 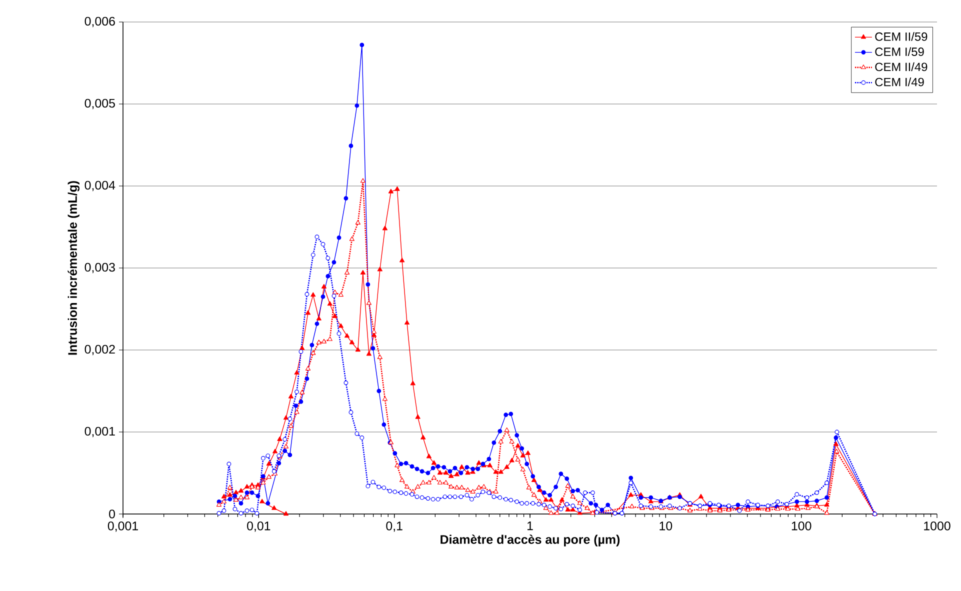 What do you see at coordinates (937, 526) in the screenshot?
I see `x-tick-label: 1000` at bounding box center [937, 526].